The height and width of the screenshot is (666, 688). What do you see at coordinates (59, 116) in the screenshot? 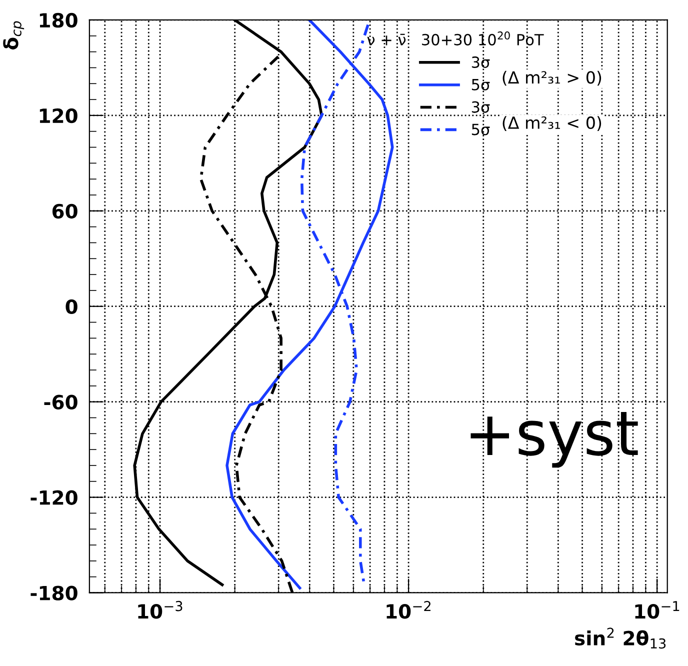
I see `y-tick-label: 120` at bounding box center [59, 116].